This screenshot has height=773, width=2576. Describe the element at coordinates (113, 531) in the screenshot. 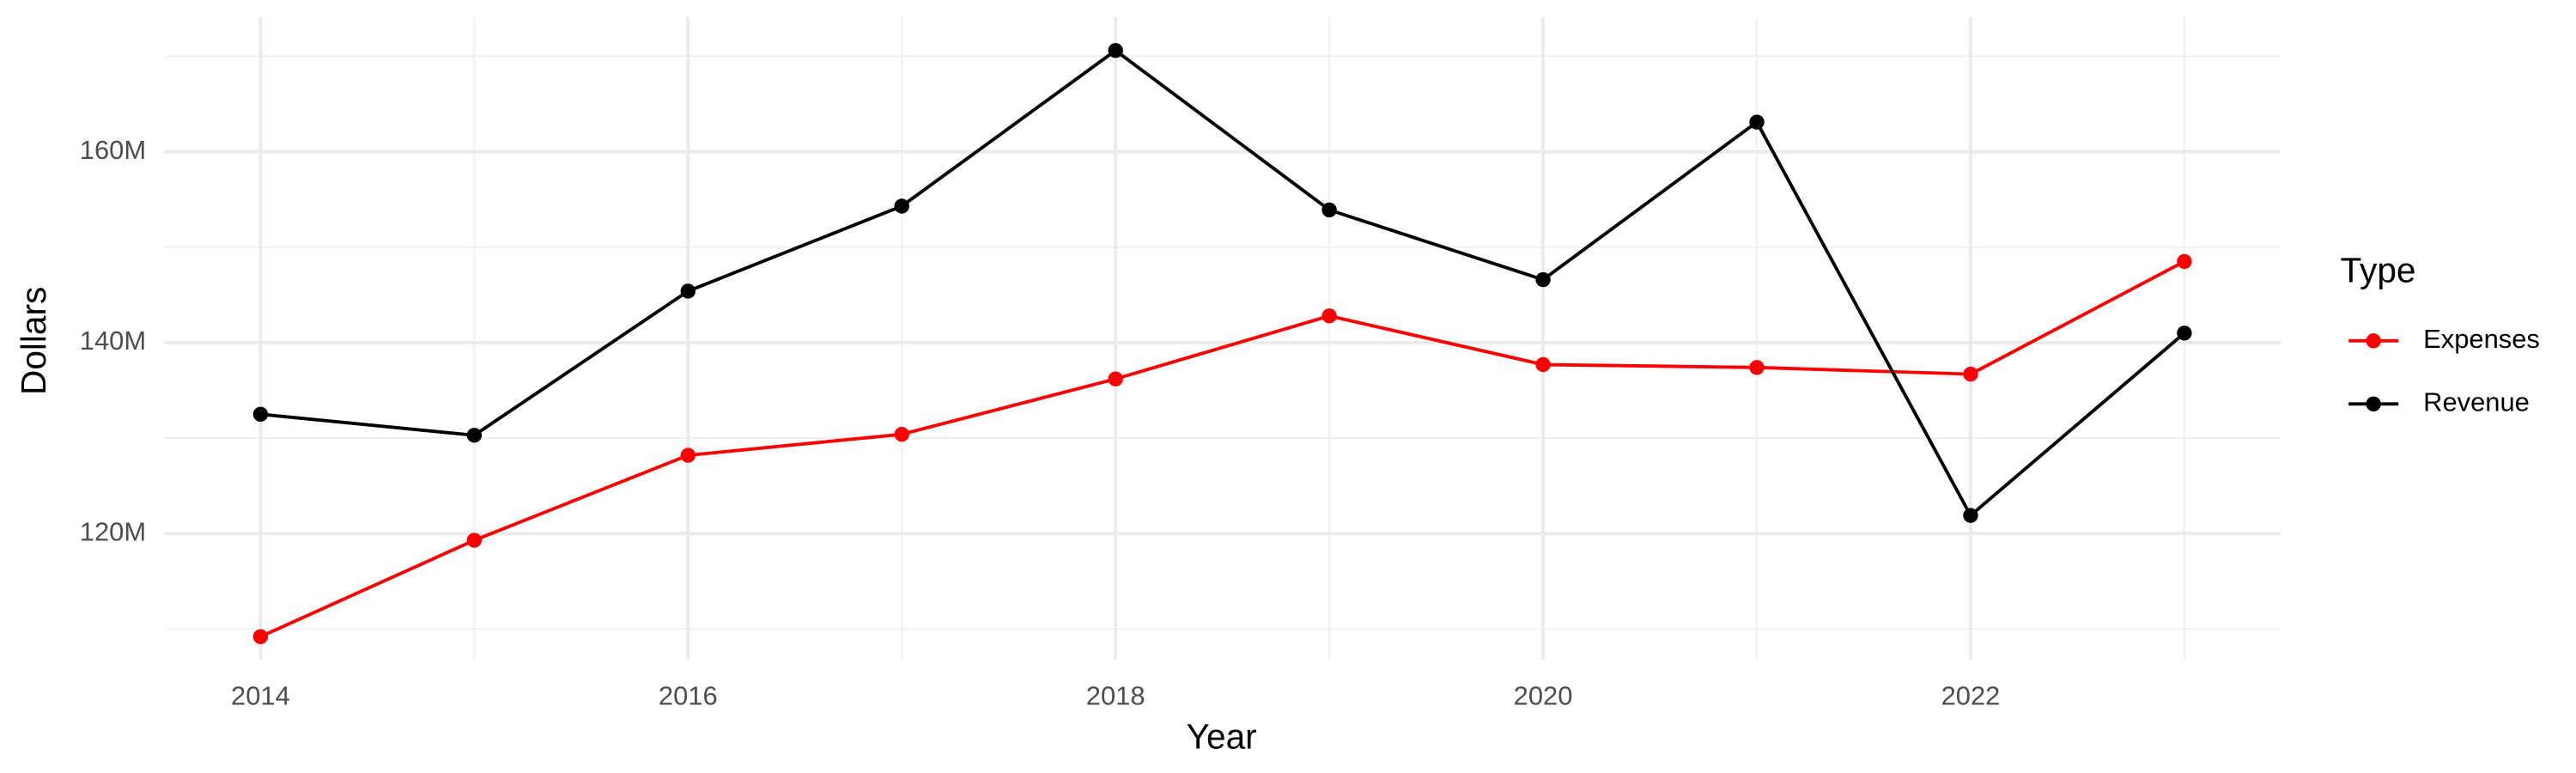

I see `y-tick-label: 120M` at that location.